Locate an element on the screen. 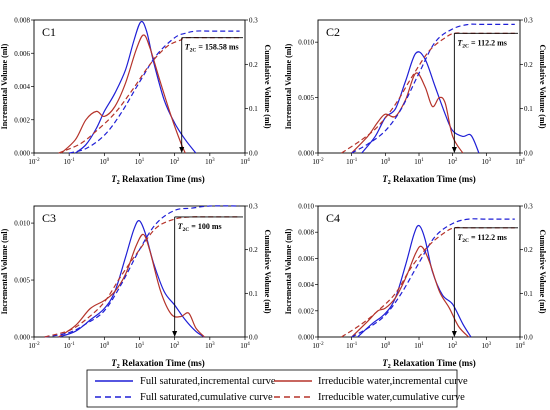  legend-label-full-inc: Full saturated,incremental curve is located at coordinates (208, 381).